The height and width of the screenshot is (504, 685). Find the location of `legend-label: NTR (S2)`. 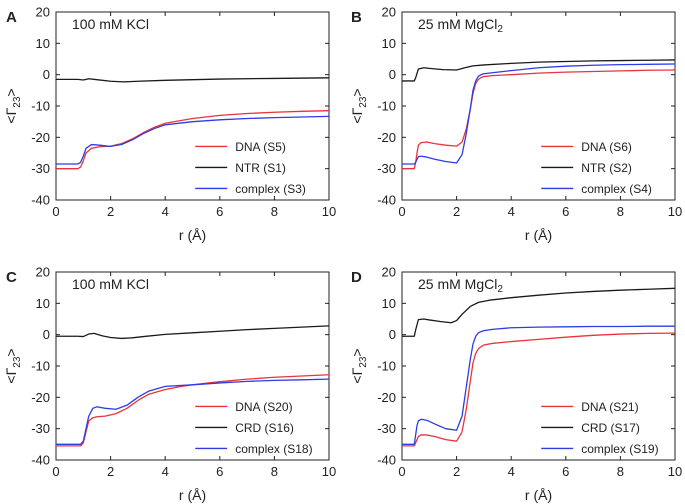

legend-label: NTR (S2) is located at coordinates (606, 168).